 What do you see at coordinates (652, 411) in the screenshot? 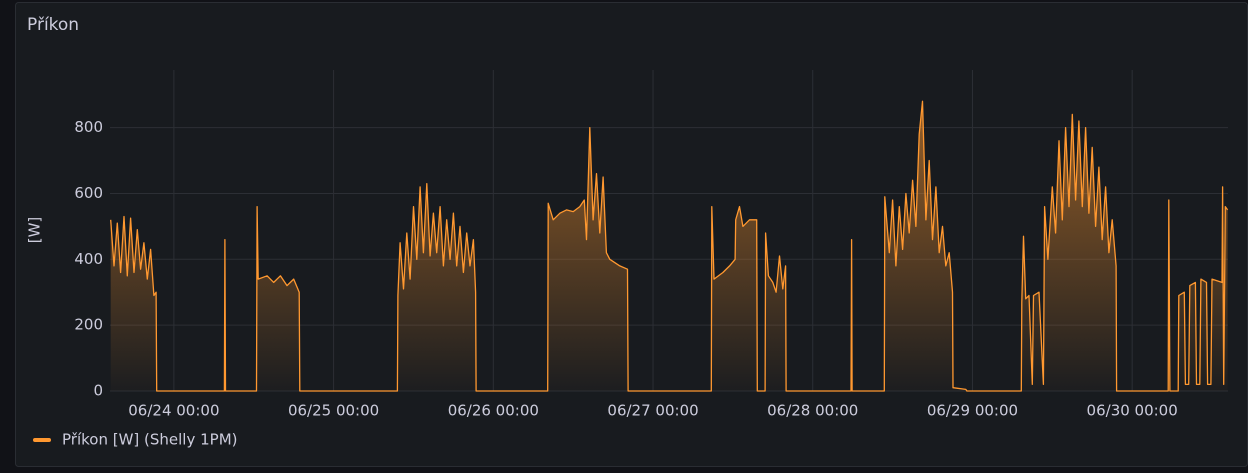
I see `x-tick-label: 06/27 00:00` at bounding box center [652, 411].